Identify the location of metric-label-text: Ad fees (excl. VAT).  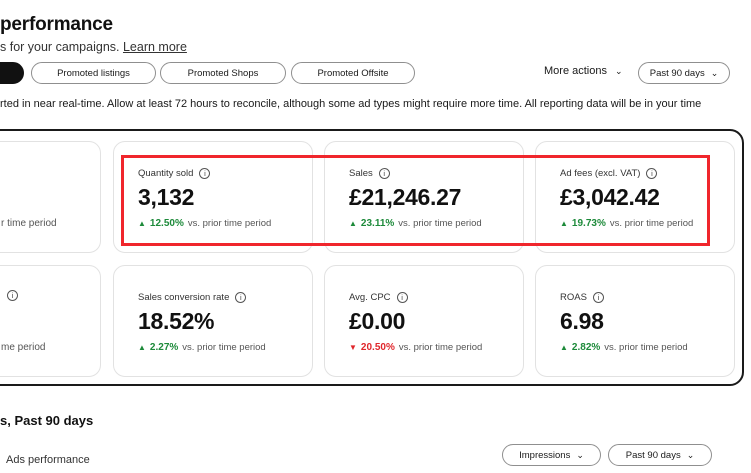
(600, 173).